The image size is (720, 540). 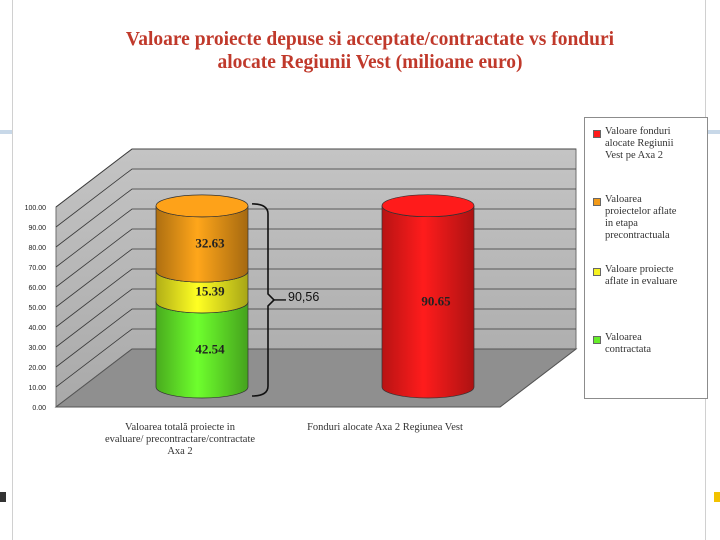 I want to click on legend-swatch-fonduri, so click(x=597, y=134).